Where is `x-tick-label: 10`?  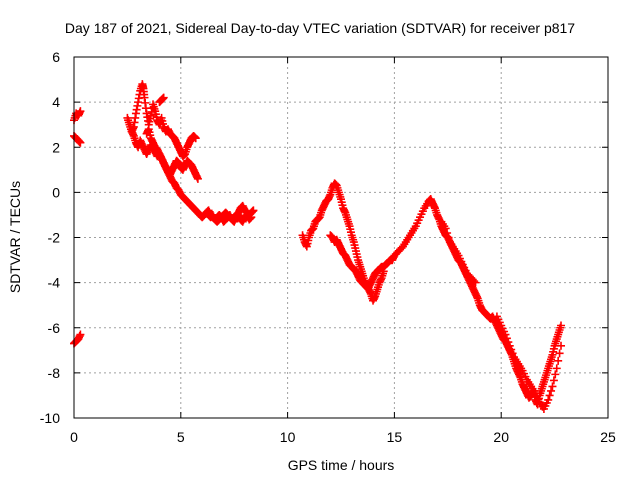
x-tick-label: 10 is located at coordinates (288, 437).